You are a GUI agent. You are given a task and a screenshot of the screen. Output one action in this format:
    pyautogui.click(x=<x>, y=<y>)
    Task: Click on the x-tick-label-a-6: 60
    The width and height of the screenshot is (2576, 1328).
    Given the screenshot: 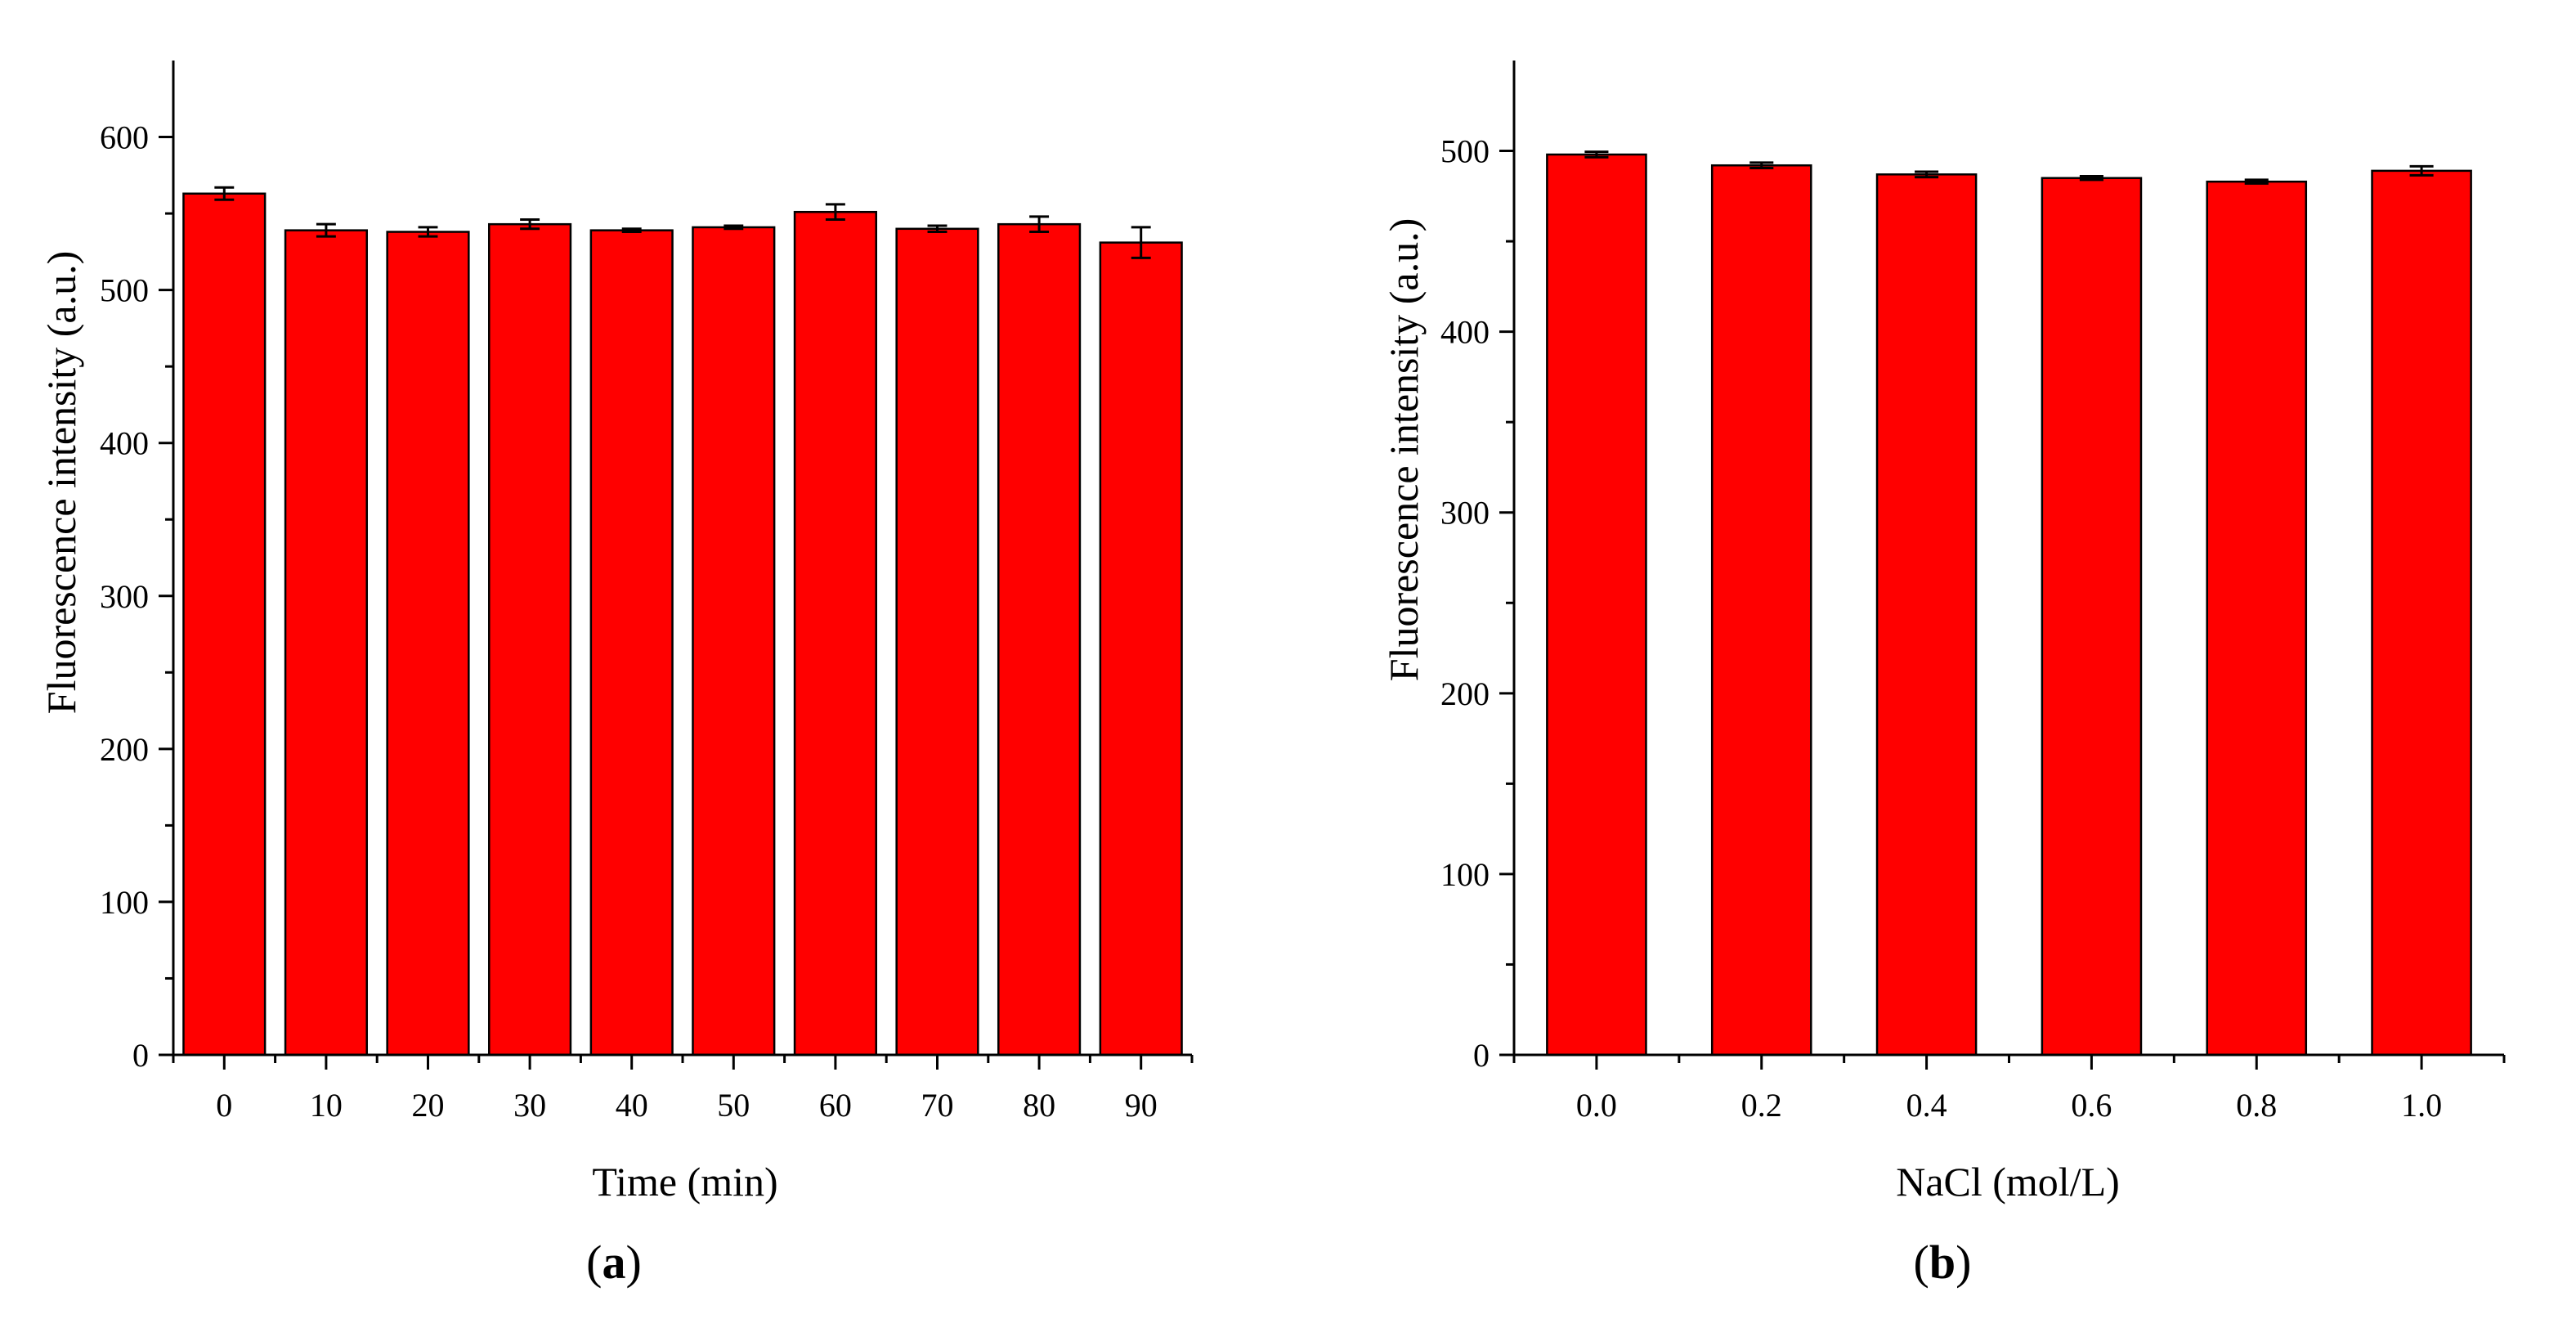 What is the action you would take?
    pyautogui.click(x=835, y=1105)
    